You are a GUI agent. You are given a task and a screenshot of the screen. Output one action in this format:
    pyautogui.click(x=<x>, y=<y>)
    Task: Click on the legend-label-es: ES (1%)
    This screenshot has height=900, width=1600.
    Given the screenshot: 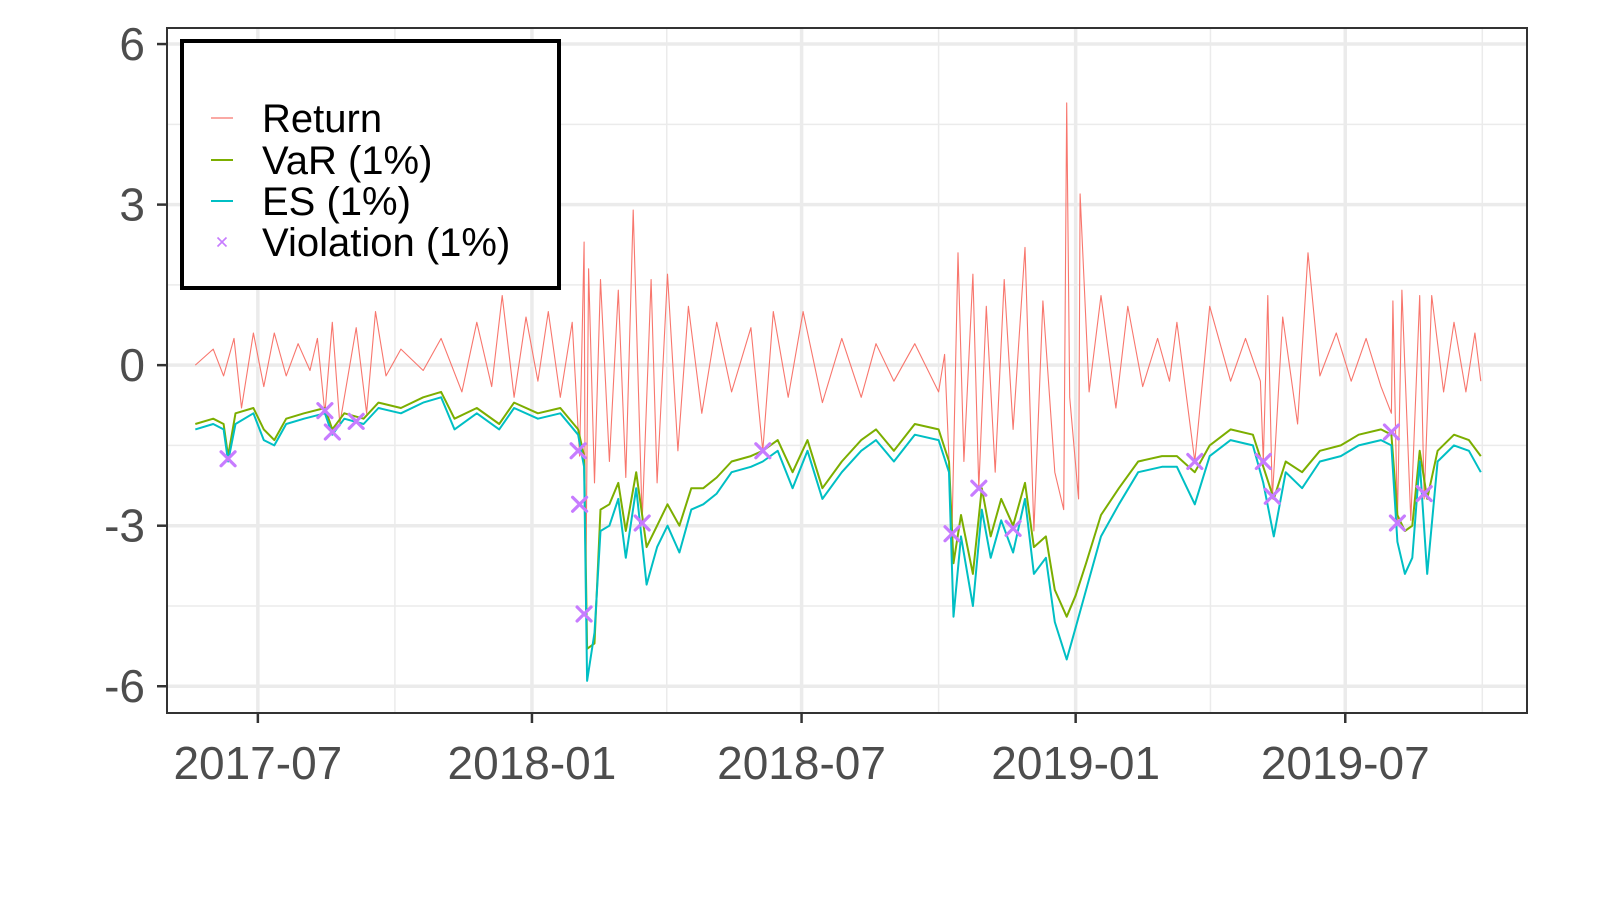 What is the action you would take?
    pyautogui.click(x=336, y=202)
    